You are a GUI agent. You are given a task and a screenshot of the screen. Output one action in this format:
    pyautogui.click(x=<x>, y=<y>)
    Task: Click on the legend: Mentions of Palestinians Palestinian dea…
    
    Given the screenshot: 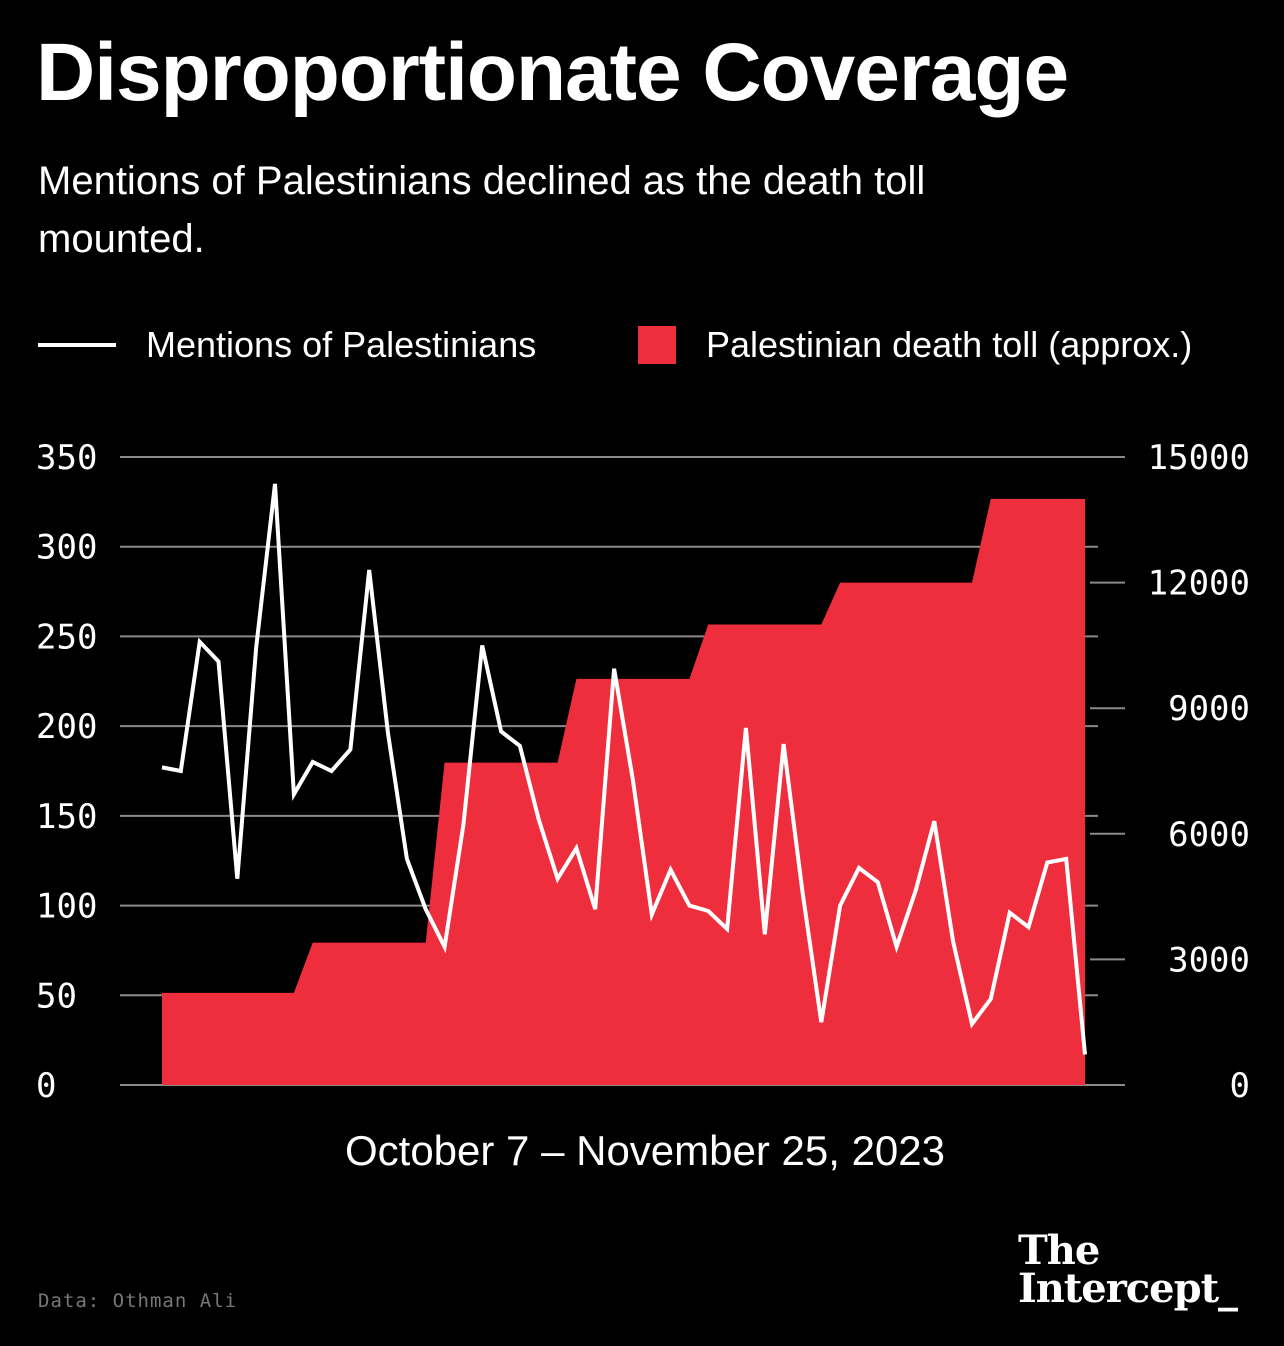 What is the action you would take?
    pyautogui.click(x=653, y=345)
    